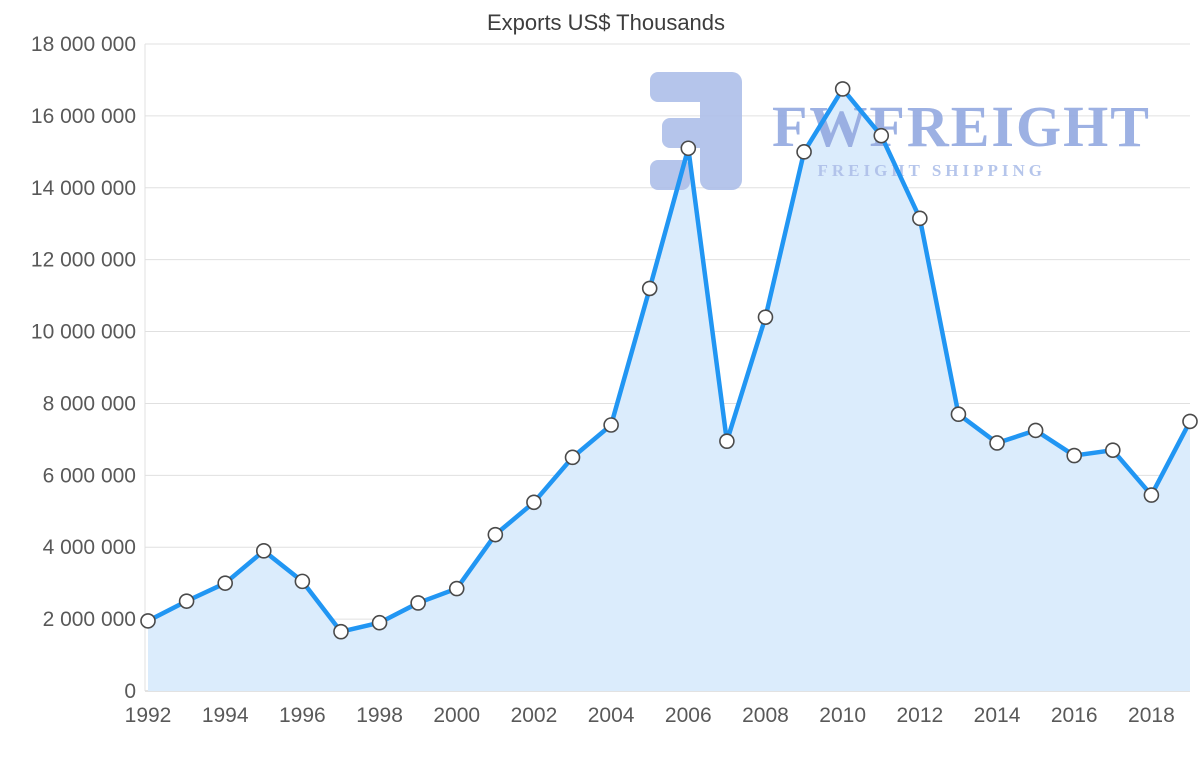  I want to click on x-tick-label: 2006, so click(688, 715).